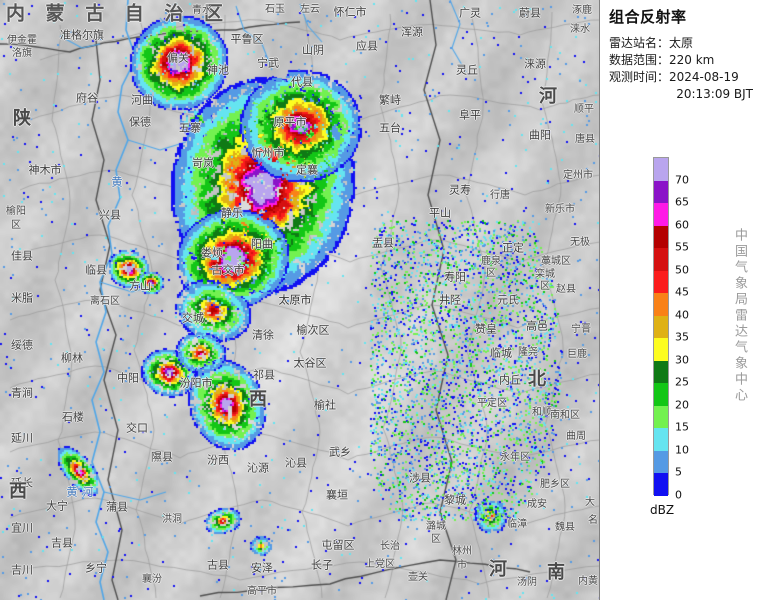  Describe the element at coordinates (682, 225) in the screenshot. I see `colorbar-tick: 60` at that location.